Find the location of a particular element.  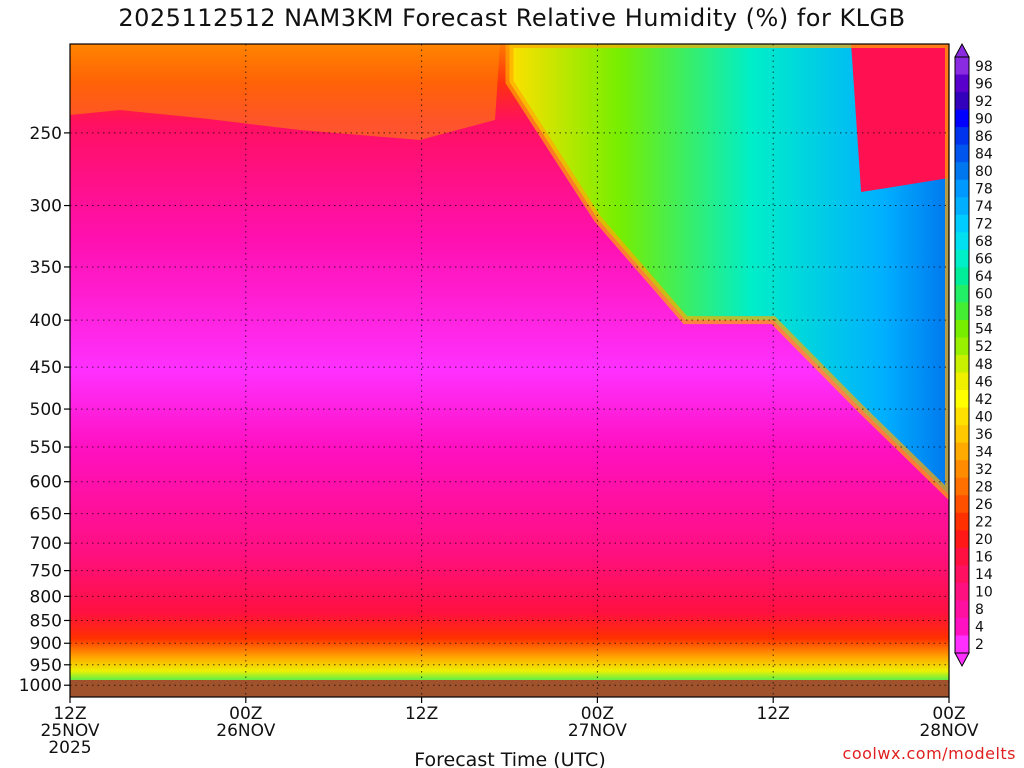

colorbar-label: 8 is located at coordinates (979, 610).